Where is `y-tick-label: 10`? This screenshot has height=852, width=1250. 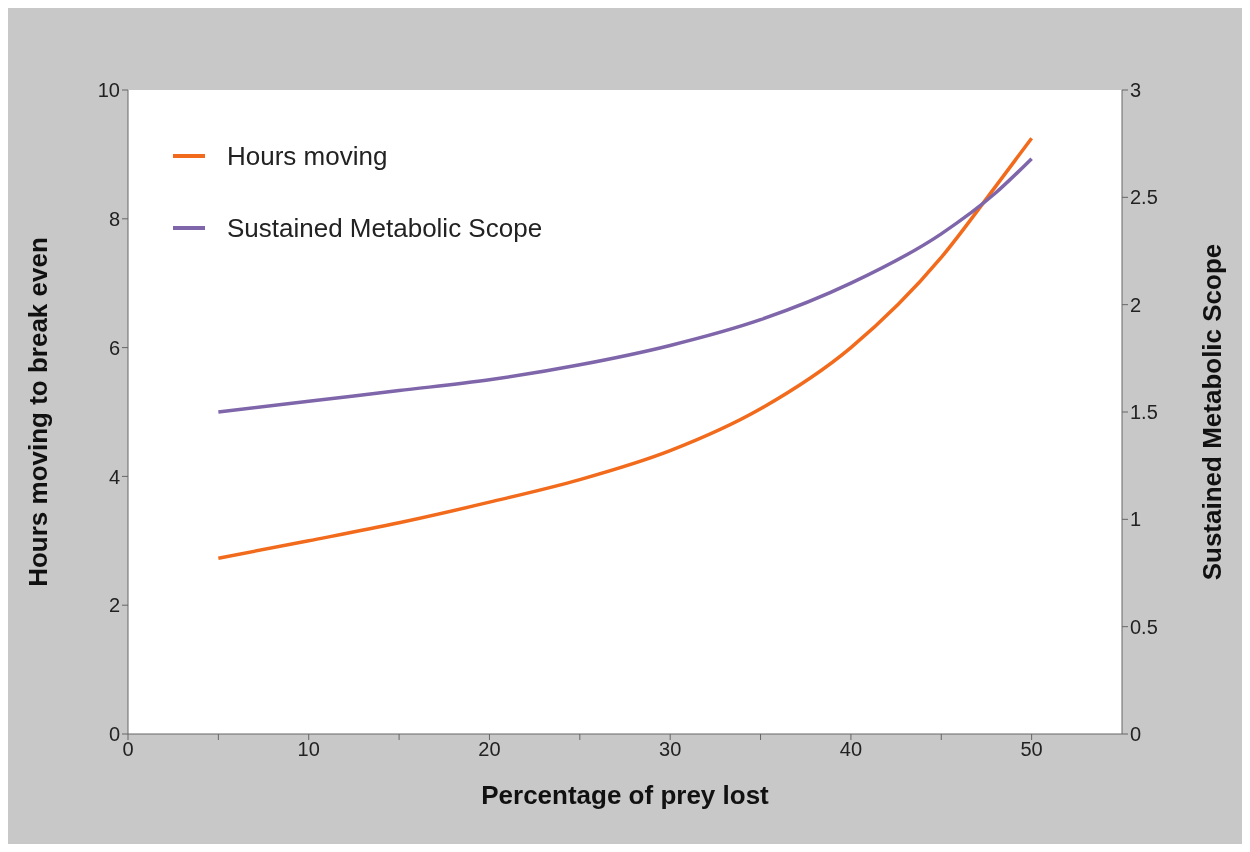 y-tick-label: 10 is located at coordinates (108, 90).